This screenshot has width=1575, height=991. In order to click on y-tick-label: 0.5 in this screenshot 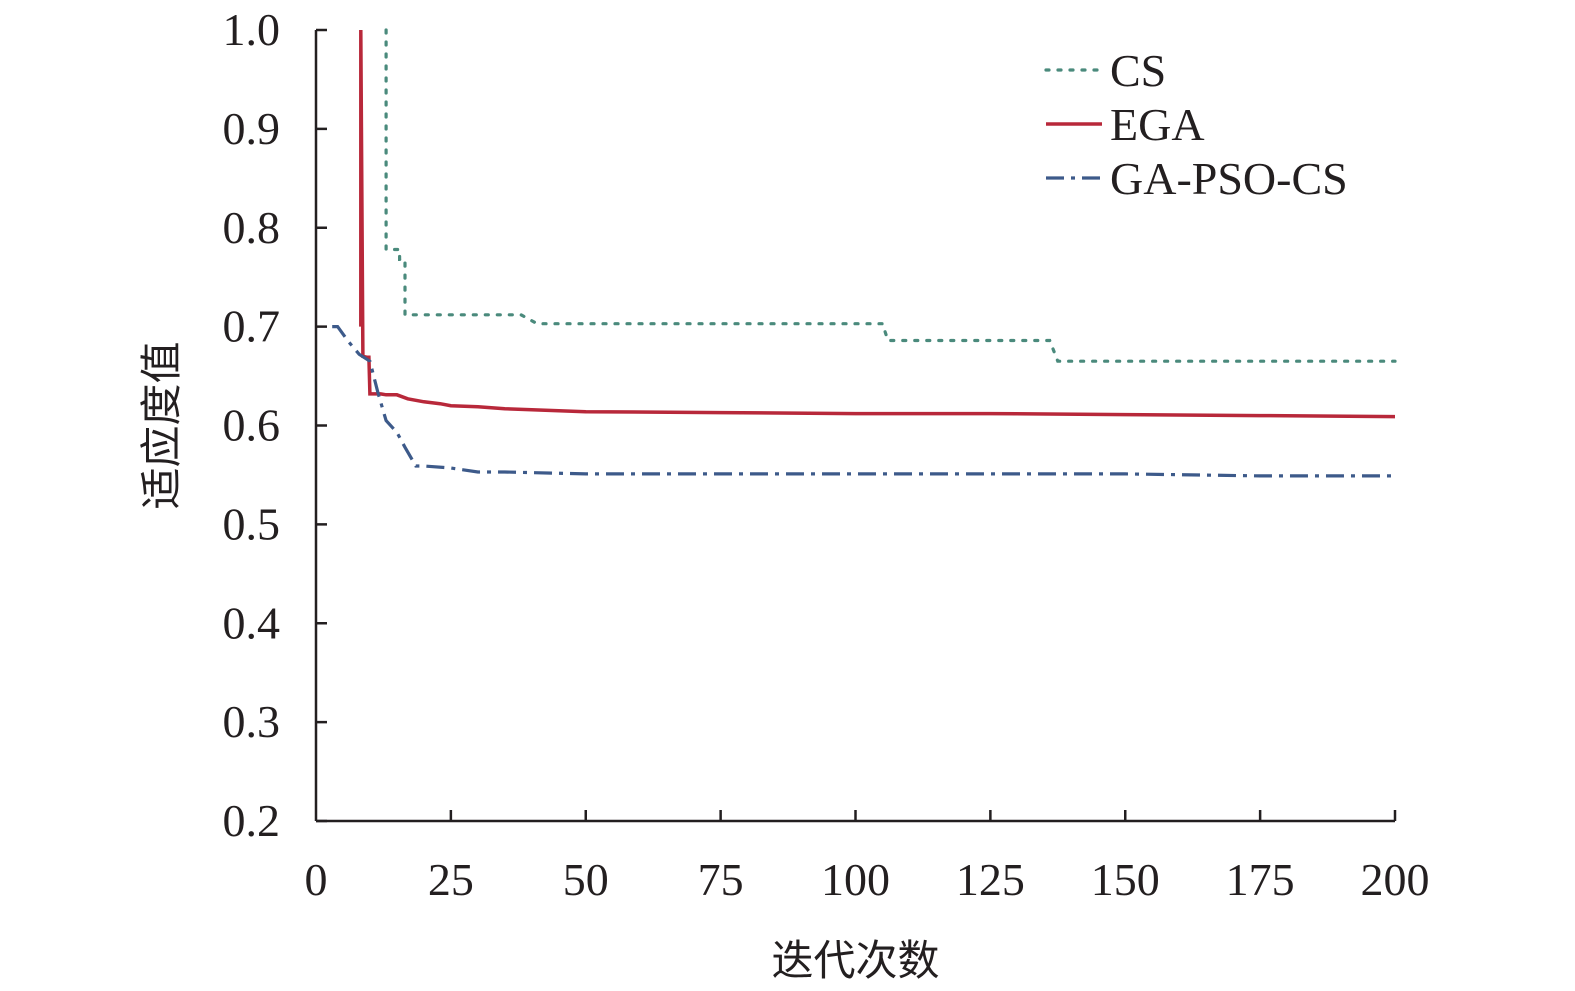, I will do `click(252, 523)`.